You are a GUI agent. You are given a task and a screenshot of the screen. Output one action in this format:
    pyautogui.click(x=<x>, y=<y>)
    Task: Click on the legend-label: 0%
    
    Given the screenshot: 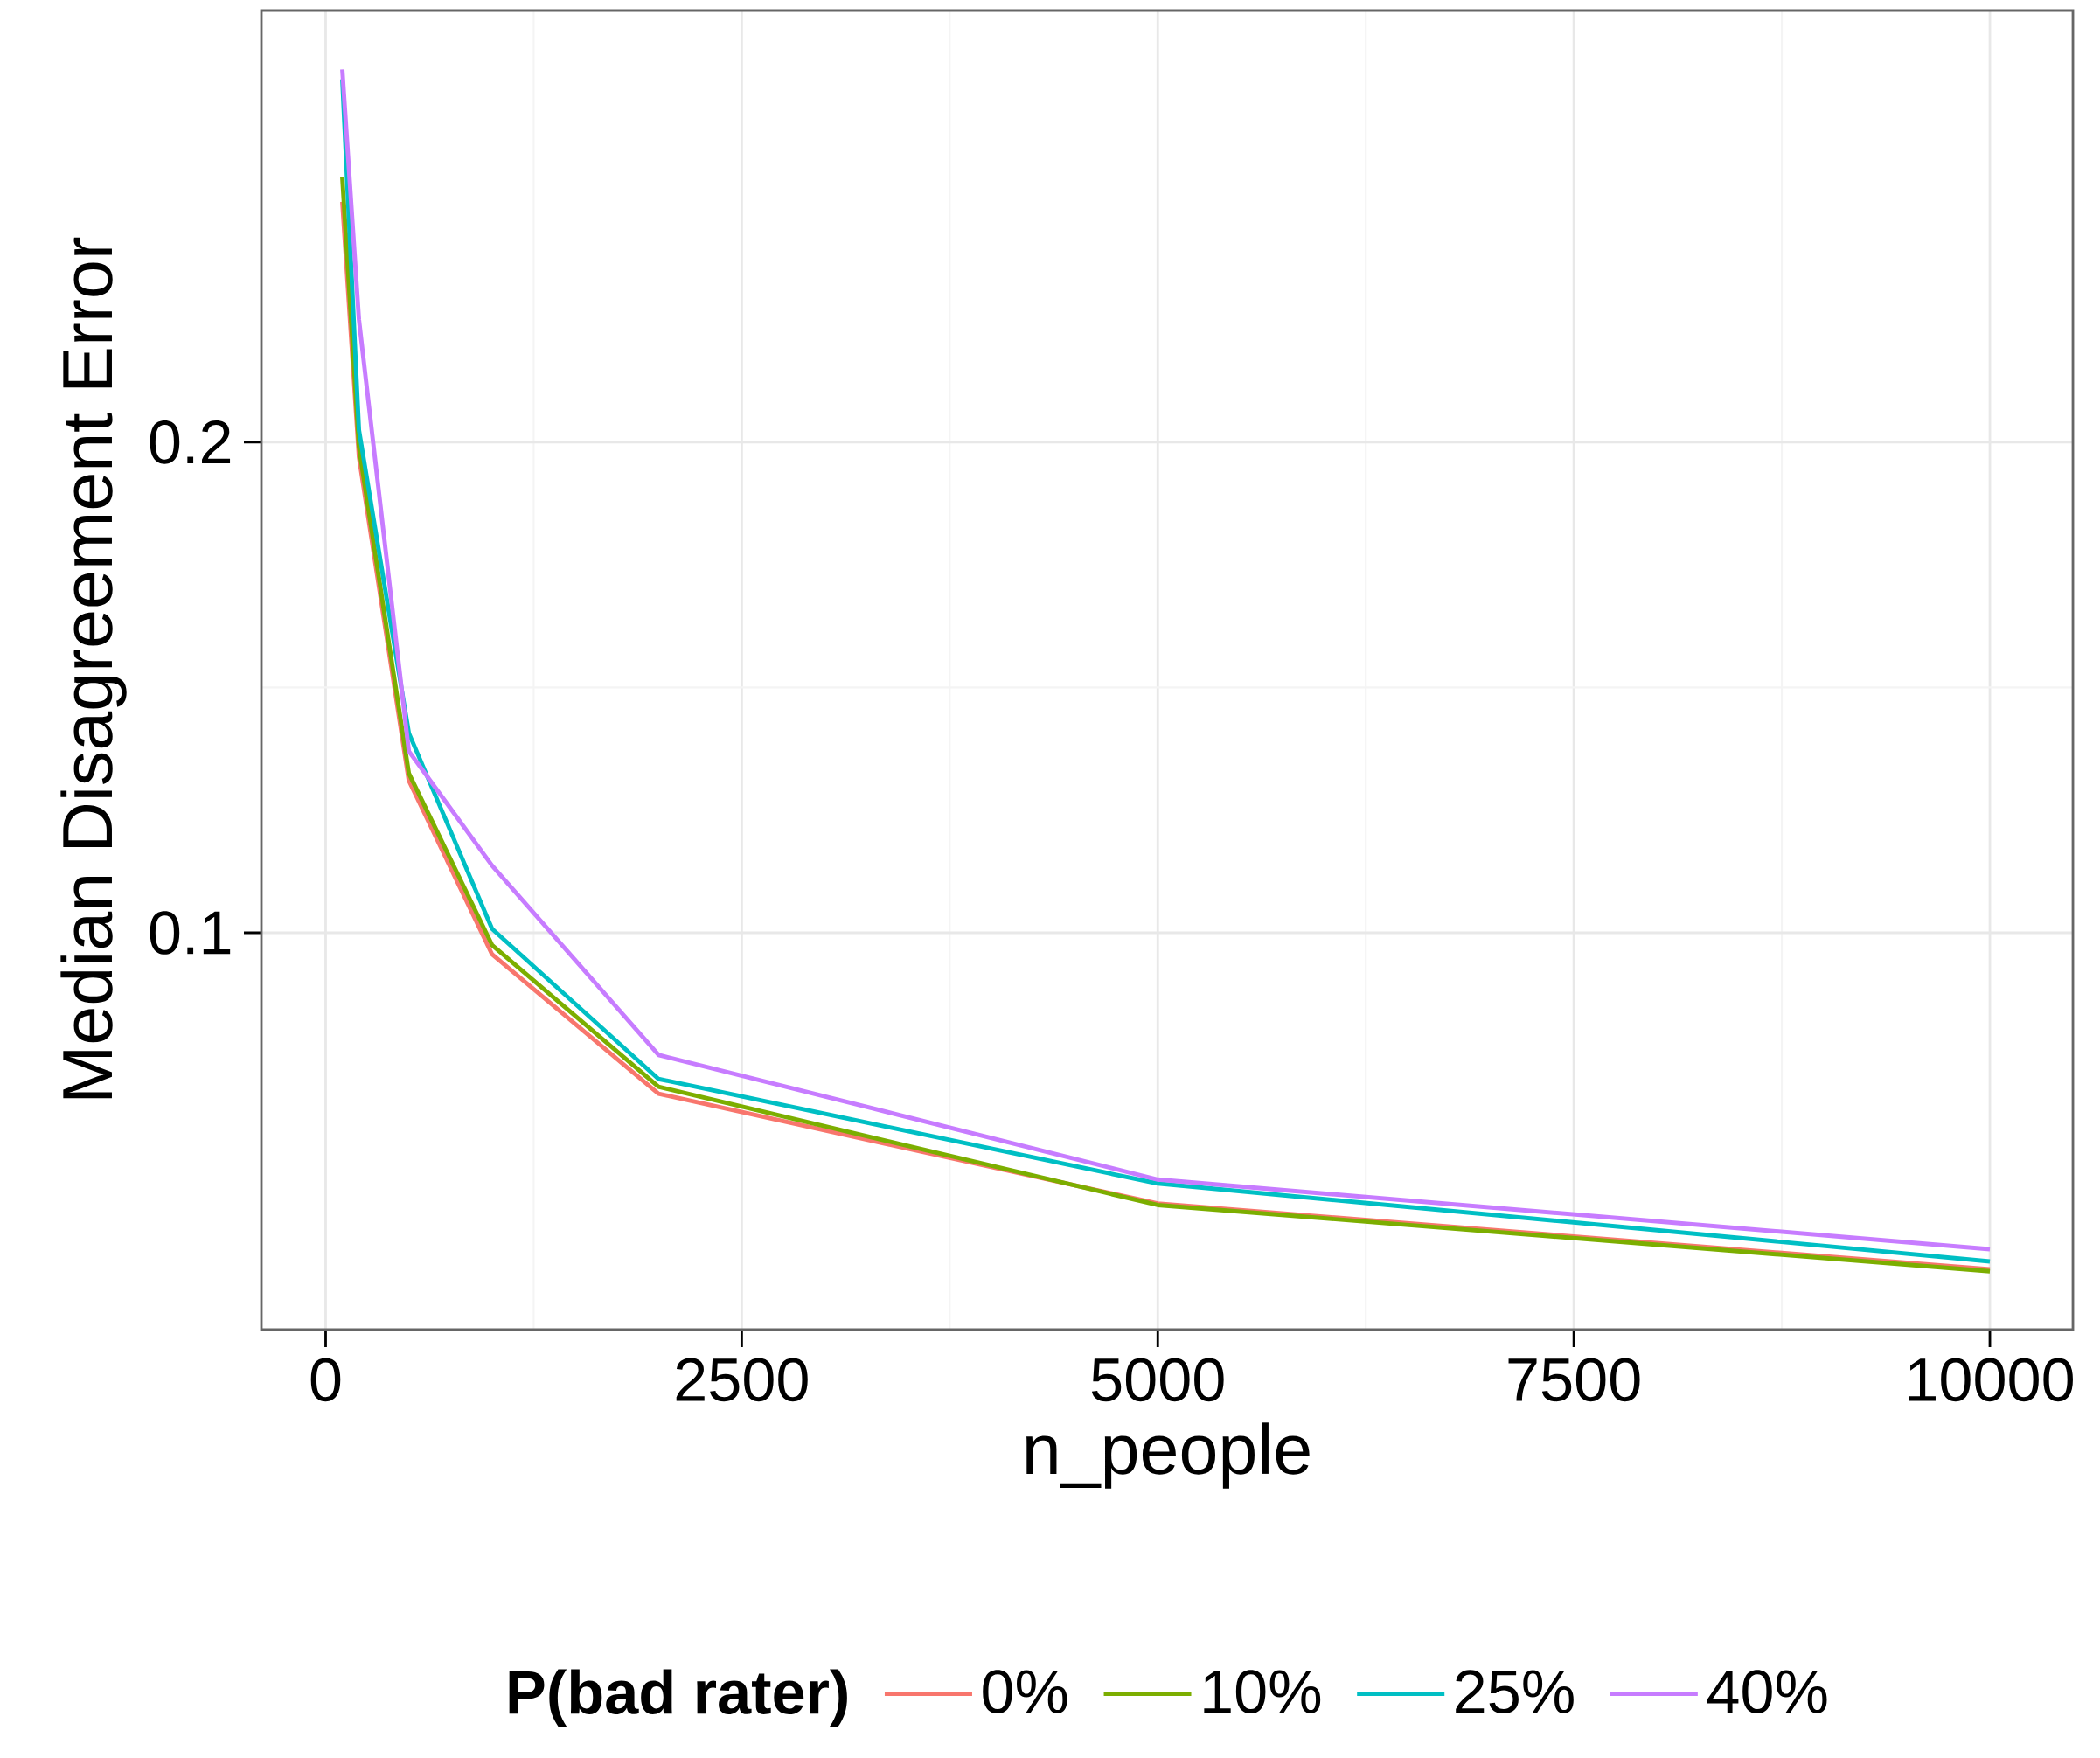 What is the action you would take?
    pyautogui.click(x=1025, y=1692)
    